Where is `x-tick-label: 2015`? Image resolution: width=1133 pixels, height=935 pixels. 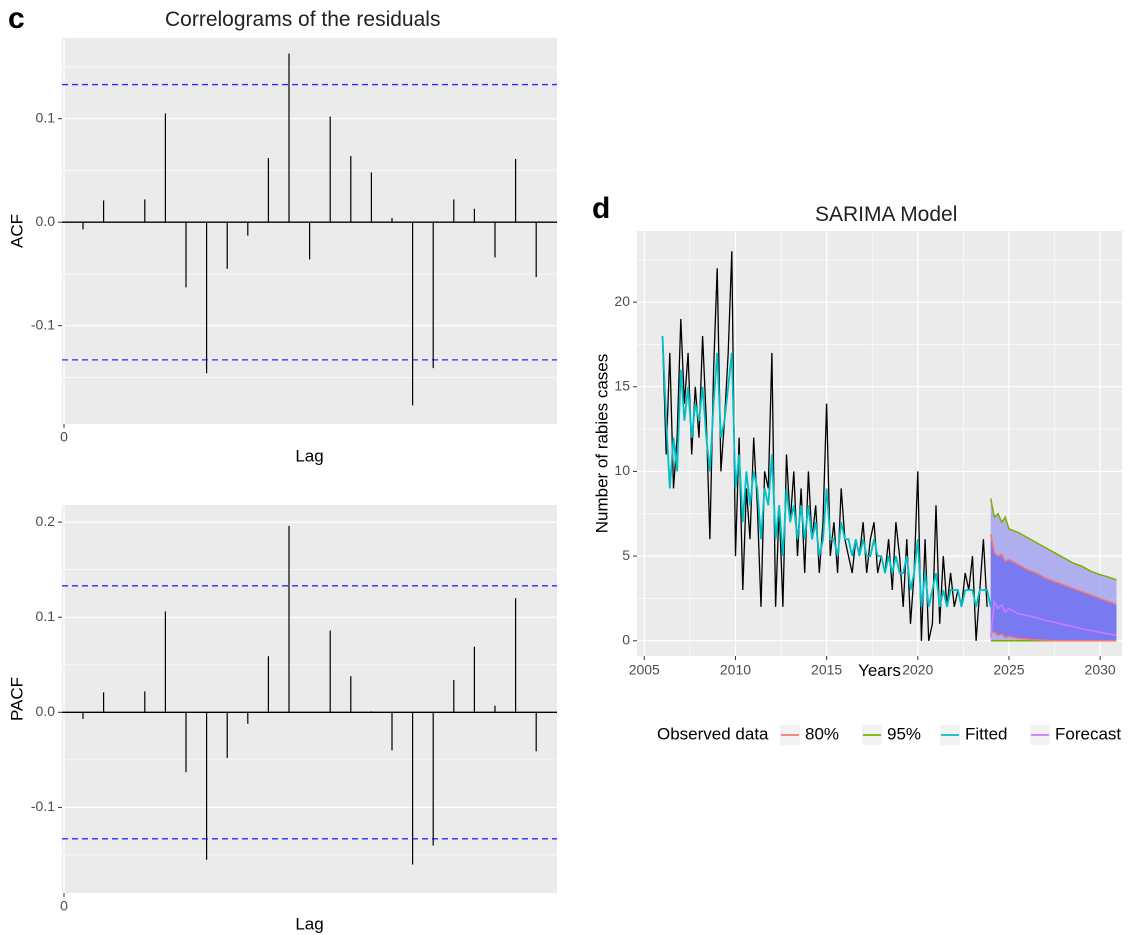
x-tick-label: 2015 is located at coordinates (826, 670).